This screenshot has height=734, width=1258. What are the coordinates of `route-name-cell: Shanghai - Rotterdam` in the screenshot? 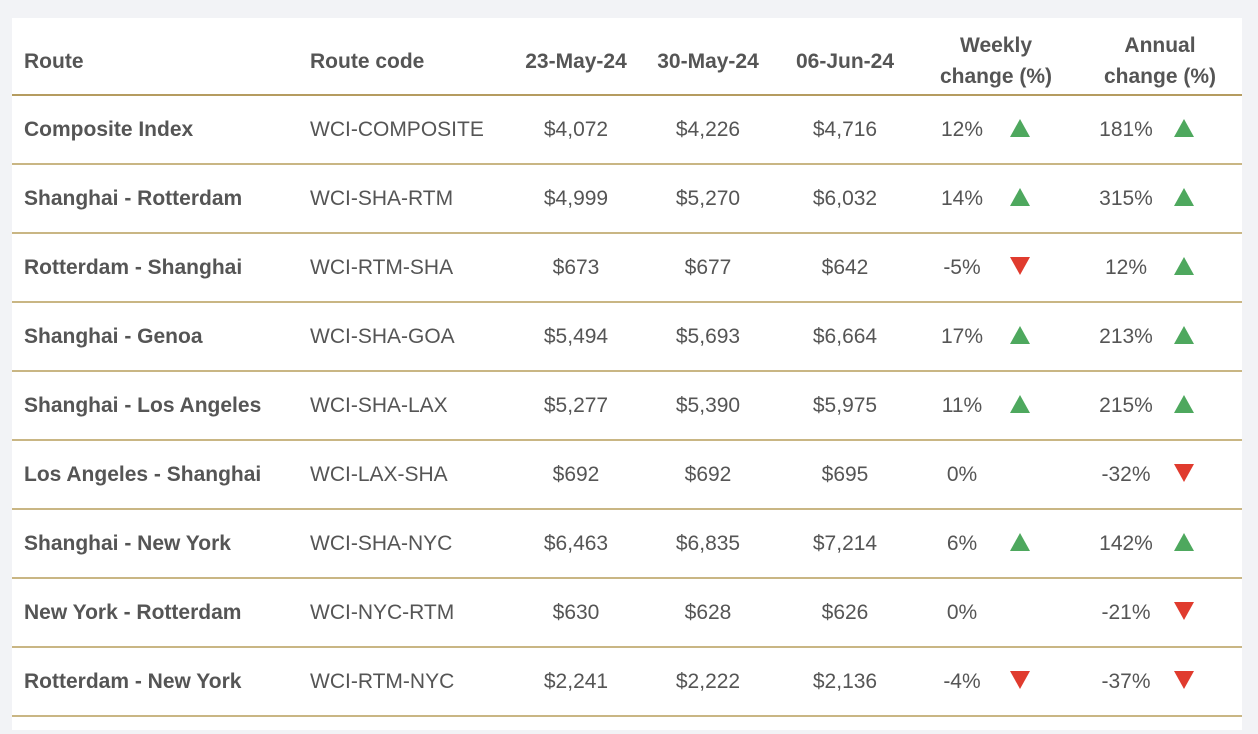 It's located at (155, 199).